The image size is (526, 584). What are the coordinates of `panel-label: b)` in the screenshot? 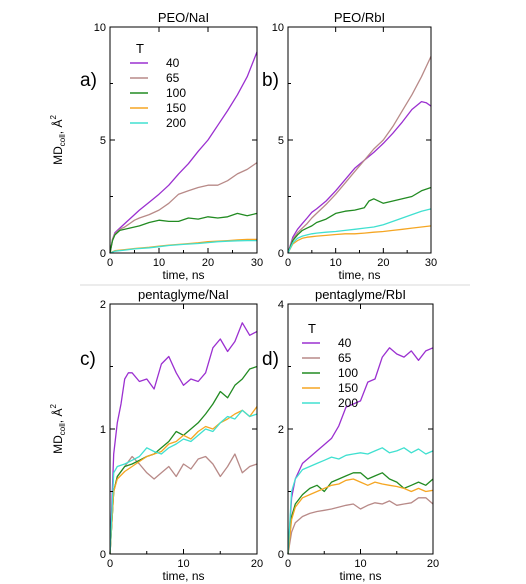 It's located at (270, 80).